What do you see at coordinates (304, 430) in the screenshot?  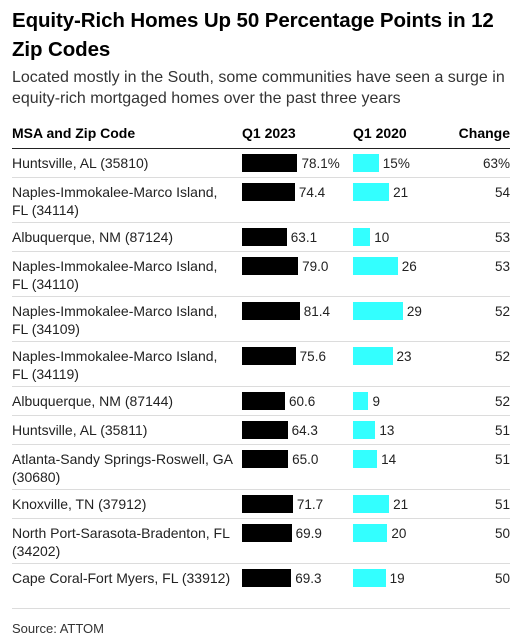 I see `value-label-q1-2023: 64.3` at bounding box center [304, 430].